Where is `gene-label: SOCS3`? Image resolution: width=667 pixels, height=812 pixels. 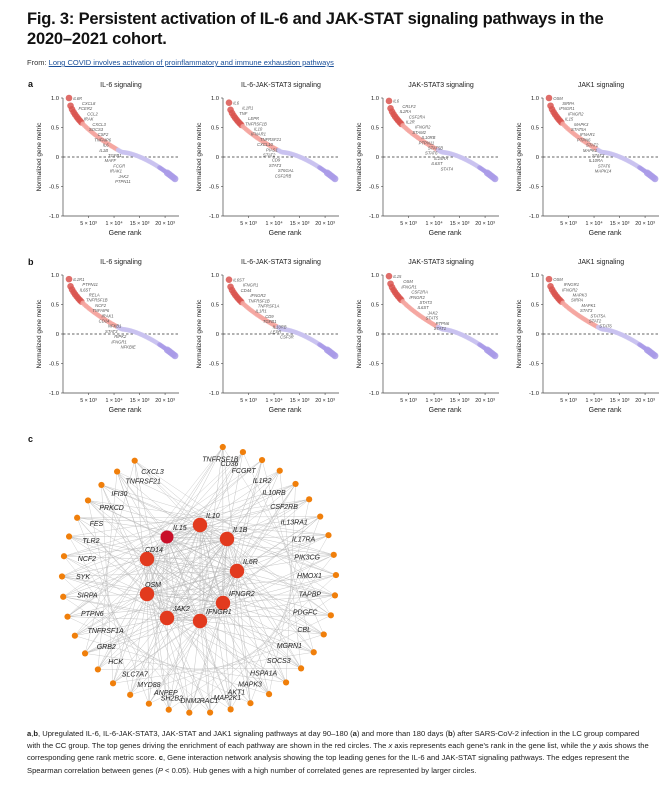
gene-label: SOCS3 is located at coordinates (96, 129).